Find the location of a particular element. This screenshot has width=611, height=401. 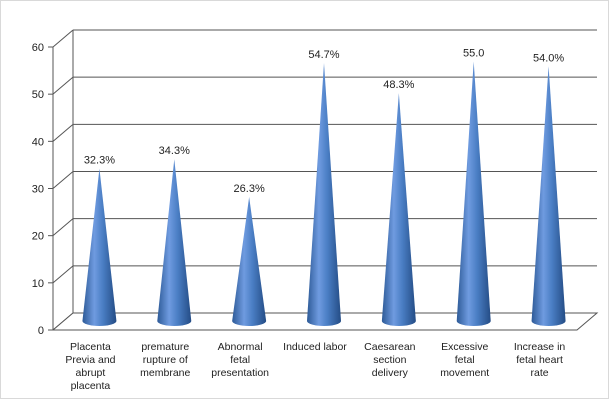

x-tick-label-line: presentation is located at coordinates (240, 373).